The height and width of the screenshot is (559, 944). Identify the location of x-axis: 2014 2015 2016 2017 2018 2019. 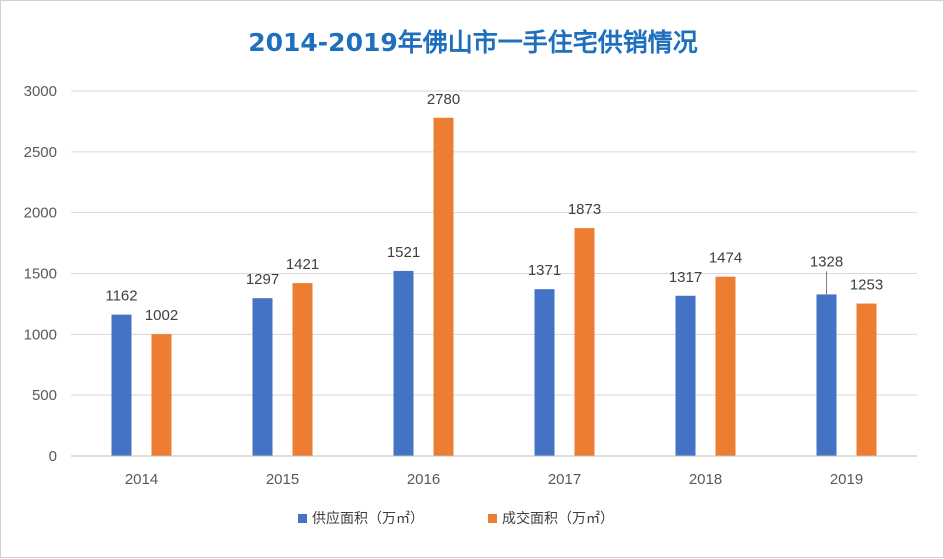
(494, 471).